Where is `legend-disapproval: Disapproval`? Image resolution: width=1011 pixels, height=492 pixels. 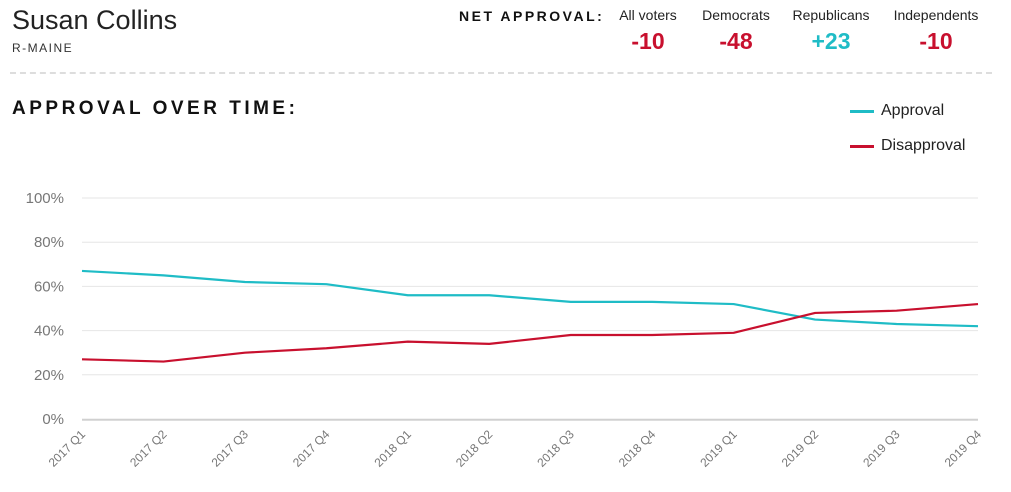
legend-disapproval: Disapproval is located at coordinates (907, 146).